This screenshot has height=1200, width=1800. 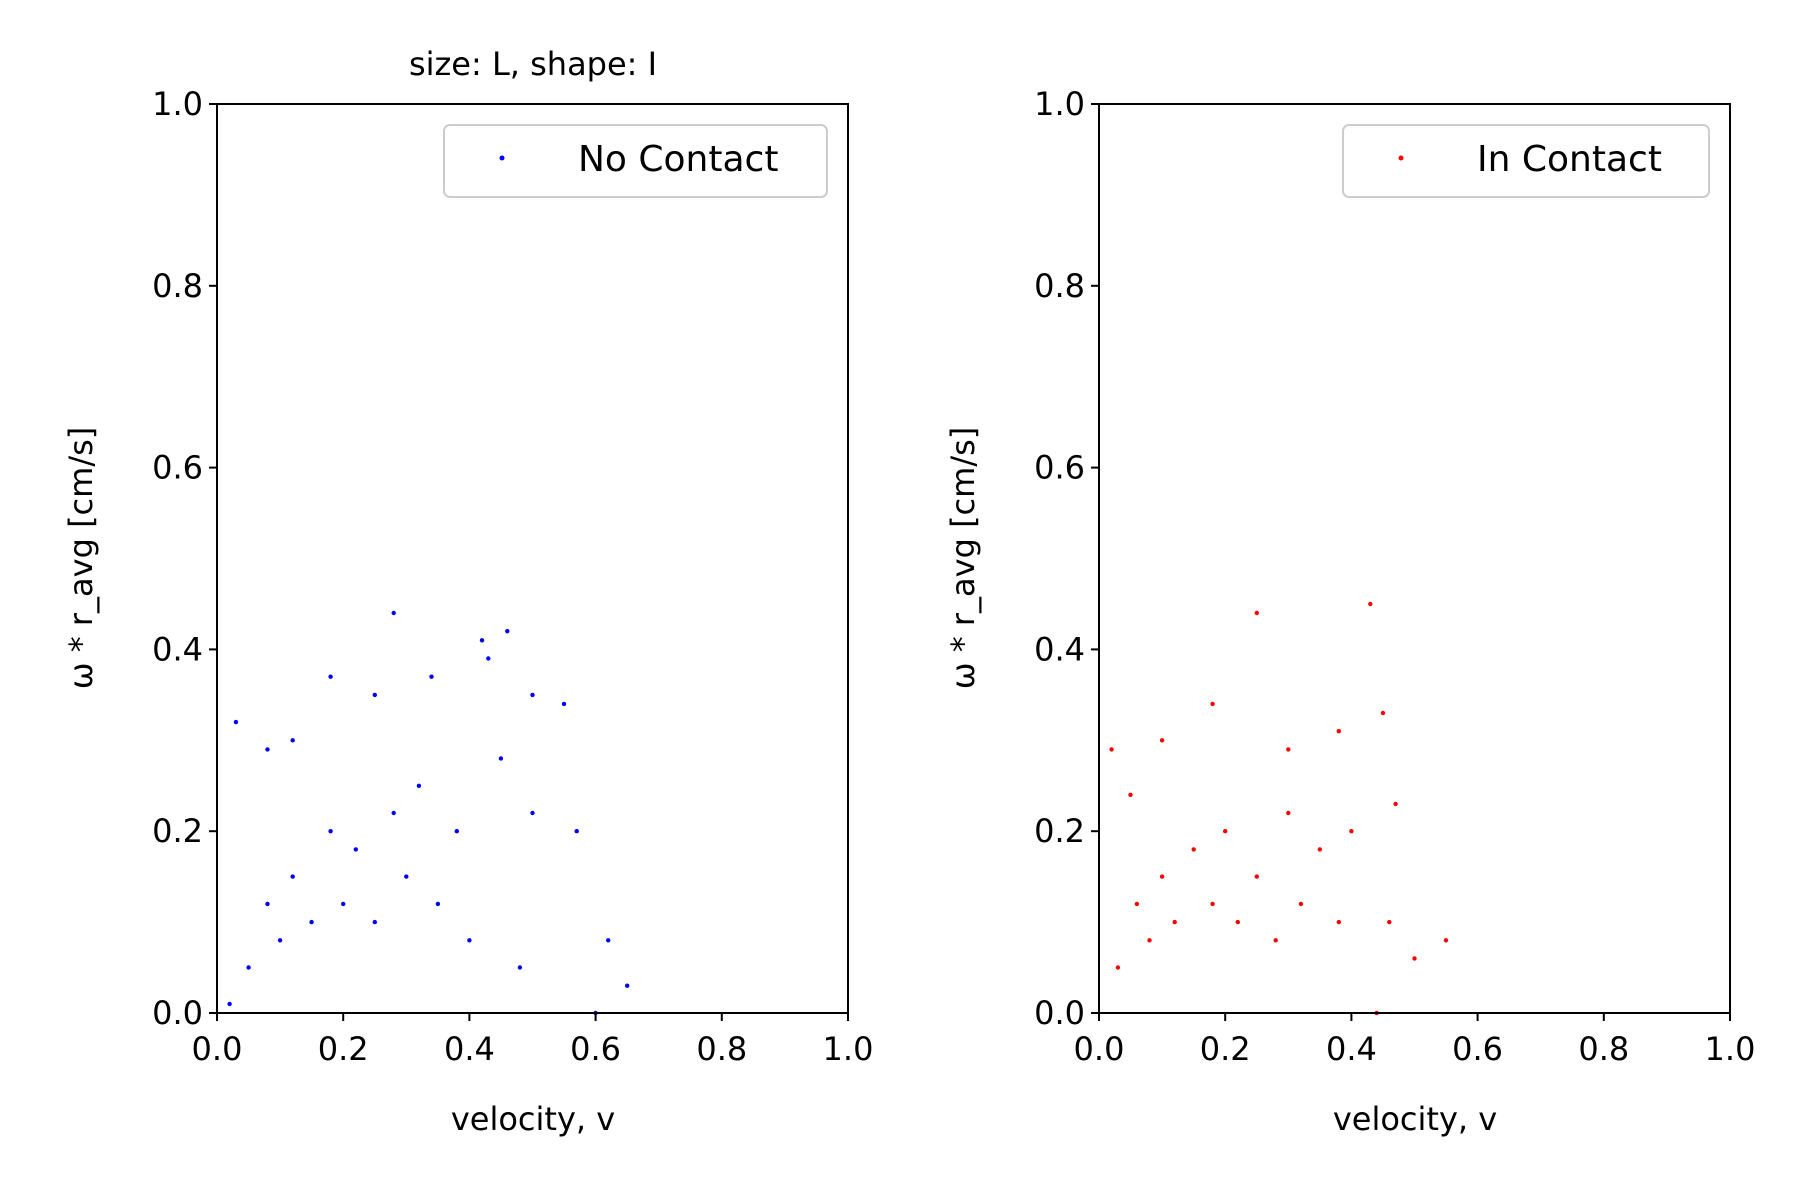 I want to click on left-legend-marker, so click(x=502, y=158).